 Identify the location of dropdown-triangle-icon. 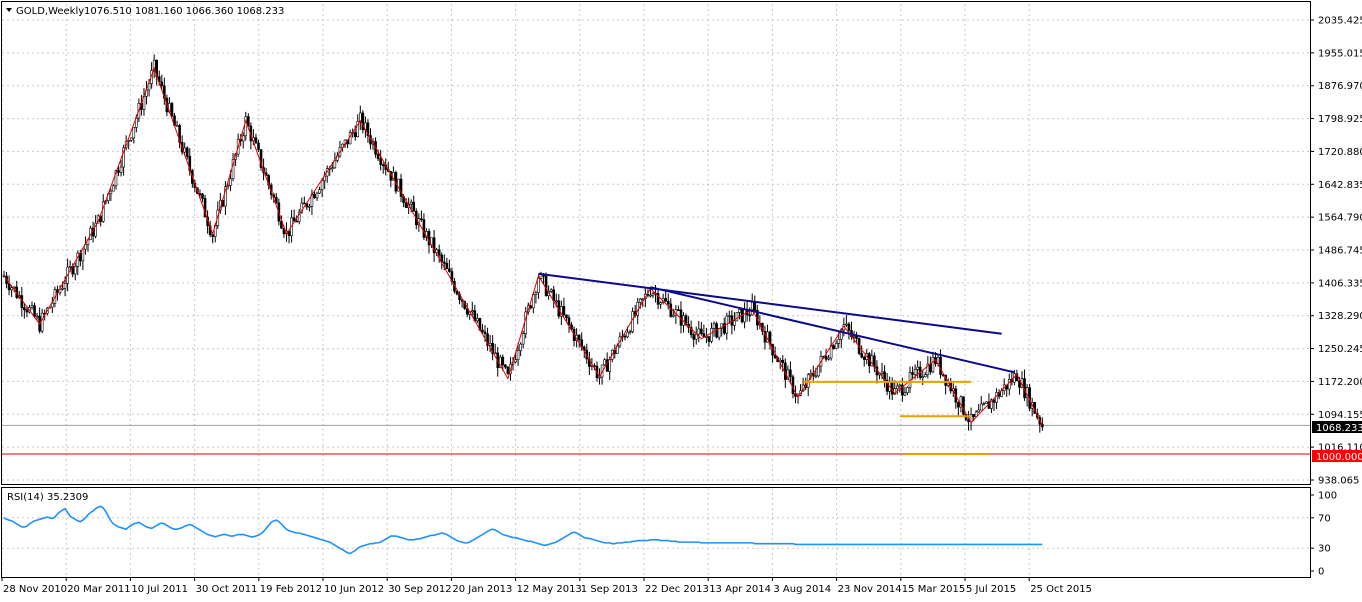
(9, 10).